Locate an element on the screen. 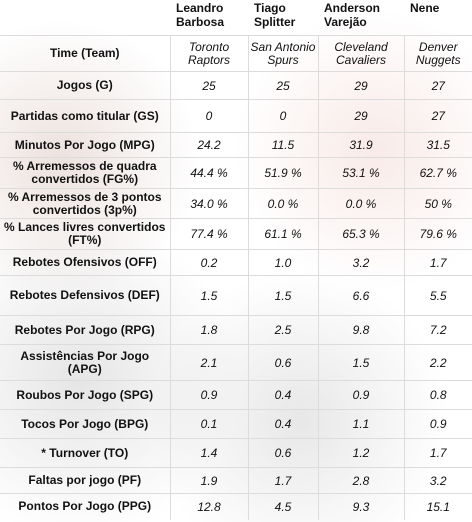 The image size is (472, 522). table-row: Roubos Por Jogo (SPG) 0.9 0.4 0.9 0.8 is located at coordinates (236, 395).